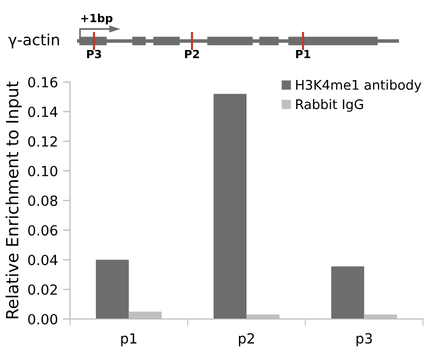  Describe the element at coordinates (364, 339) in the screenshot. I see `x-tick-label: p3` at that location.